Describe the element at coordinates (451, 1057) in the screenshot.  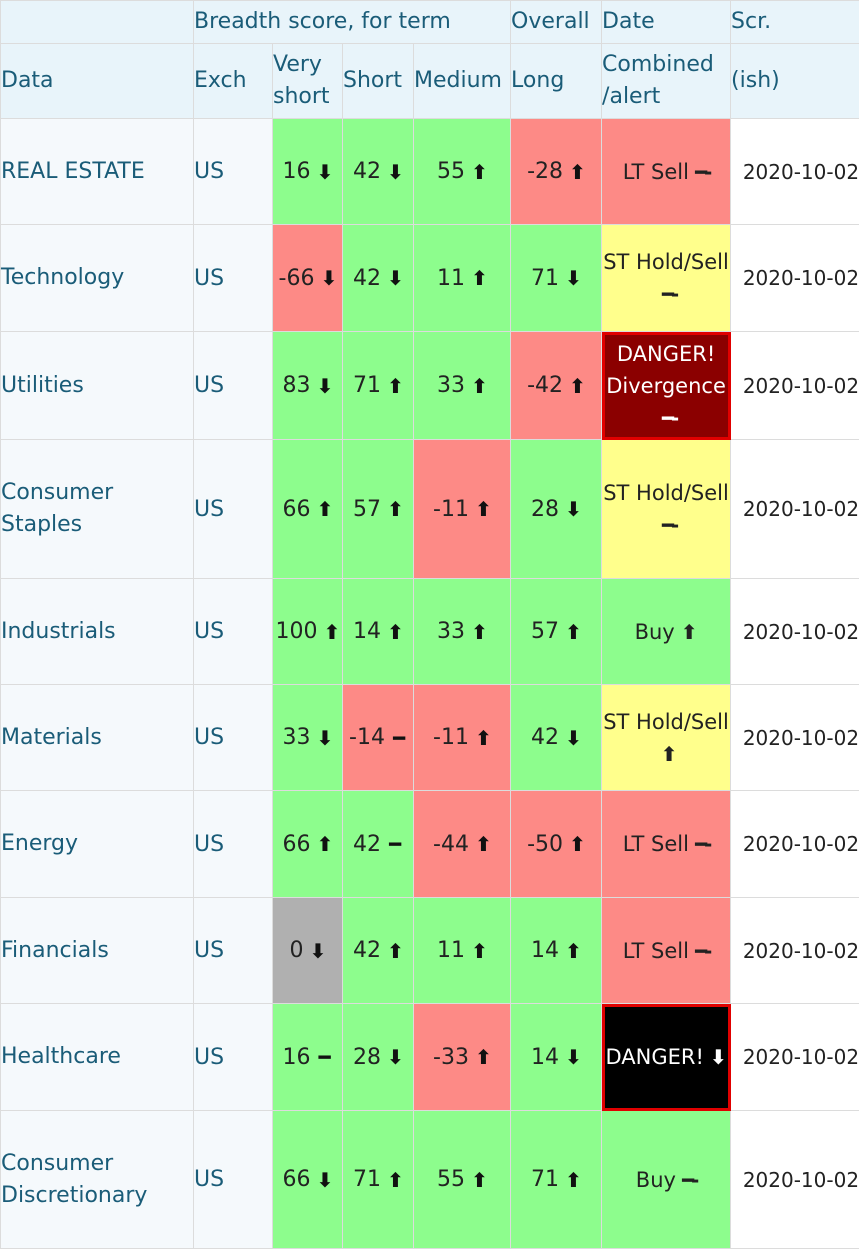
I see `score-value: -33` at that location.